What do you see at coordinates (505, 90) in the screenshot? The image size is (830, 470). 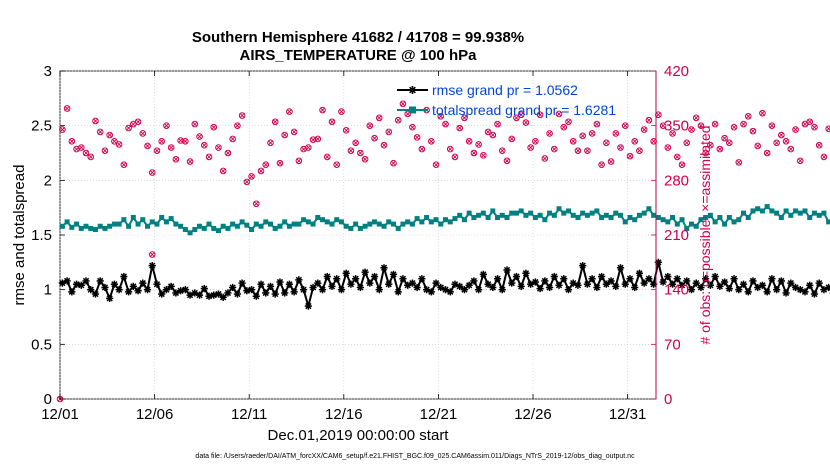 I see `legend-rmse-label: rmse grand pr = 1.0562` at bounding box center [505, 90].